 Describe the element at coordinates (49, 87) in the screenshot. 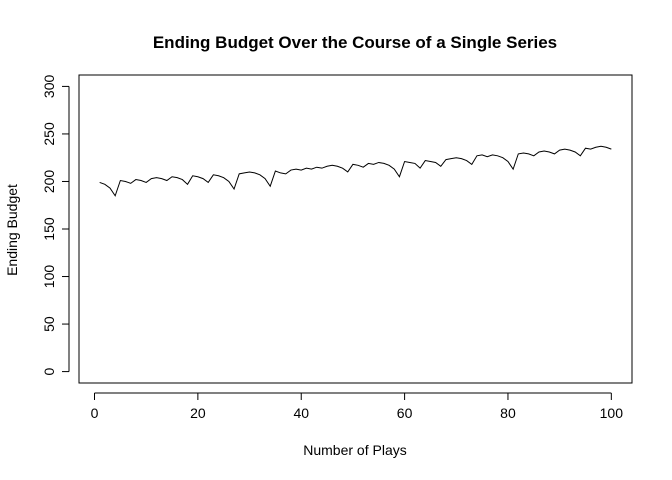

I see `y-tick-label: 300` at that location.